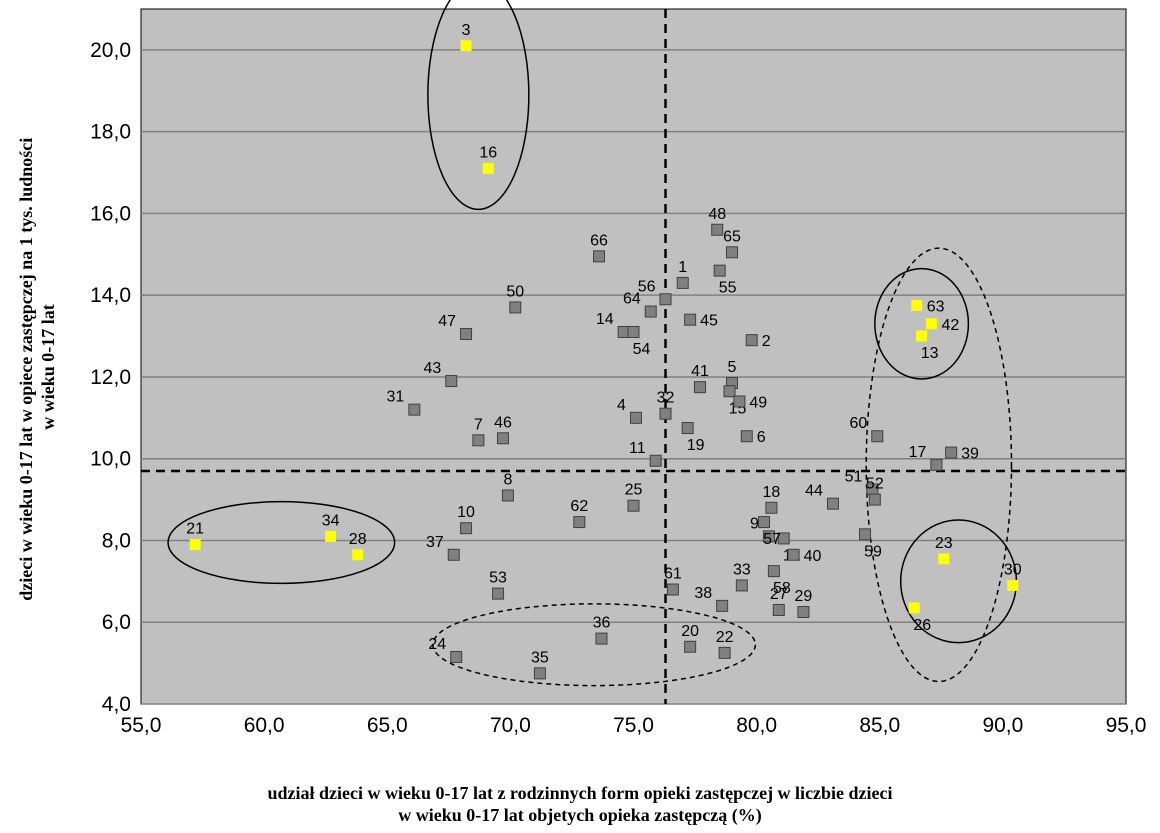 Image resolution: width=1160 pixels, height=833 pixels. Describe the element at coordinates (673, 574) in the screenshot. I see `point-label: 61` at that location.